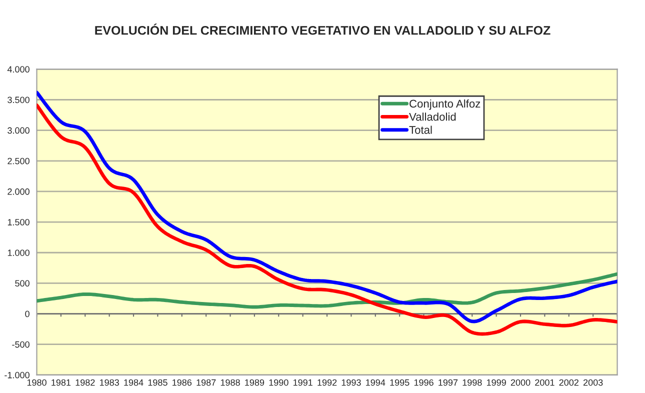 This screenshot has height=393, width=645. Describe the element at coordinates (109, 382) in the screenshot. I see `x-tick-label: 1983` at that location.